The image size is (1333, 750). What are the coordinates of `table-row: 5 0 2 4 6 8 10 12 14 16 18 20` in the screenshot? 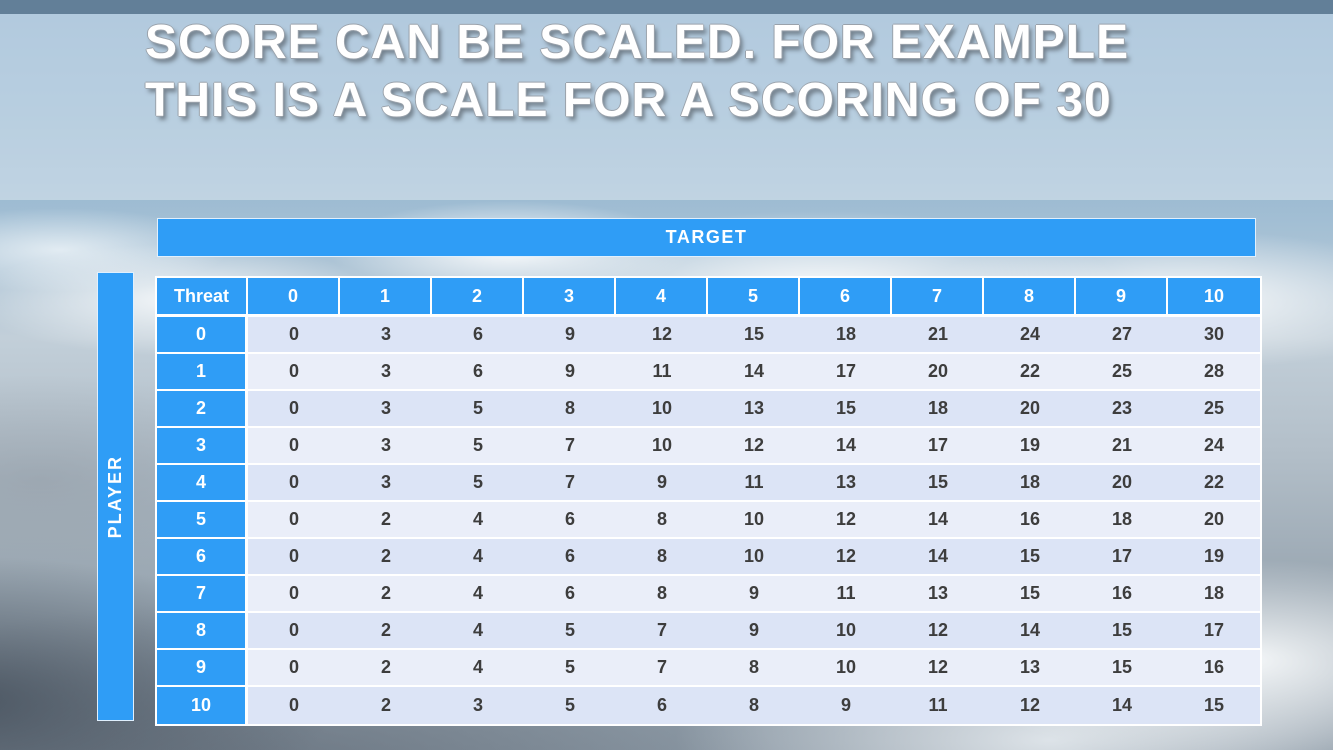 It's located at (708, 520).